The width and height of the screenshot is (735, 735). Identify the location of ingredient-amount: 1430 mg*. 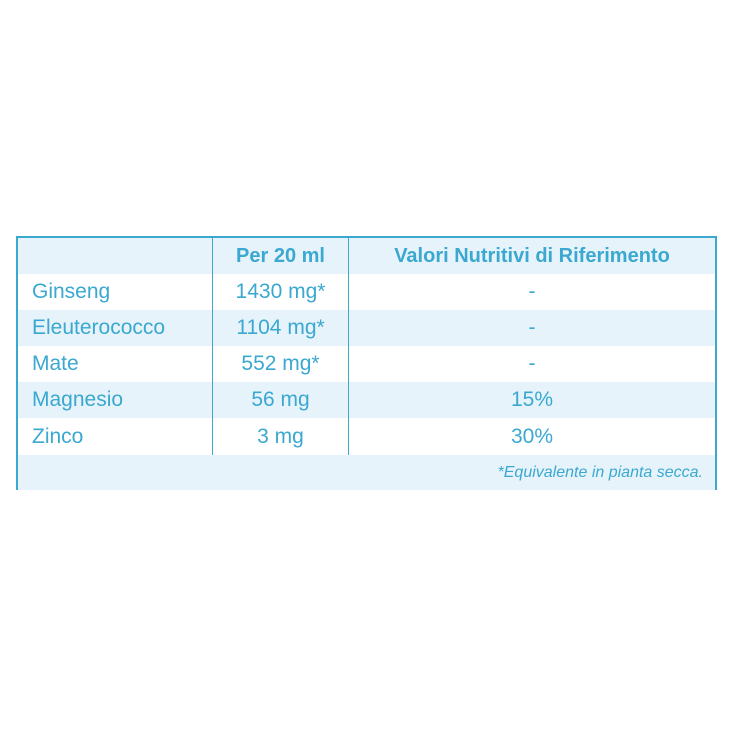
(280, 292).